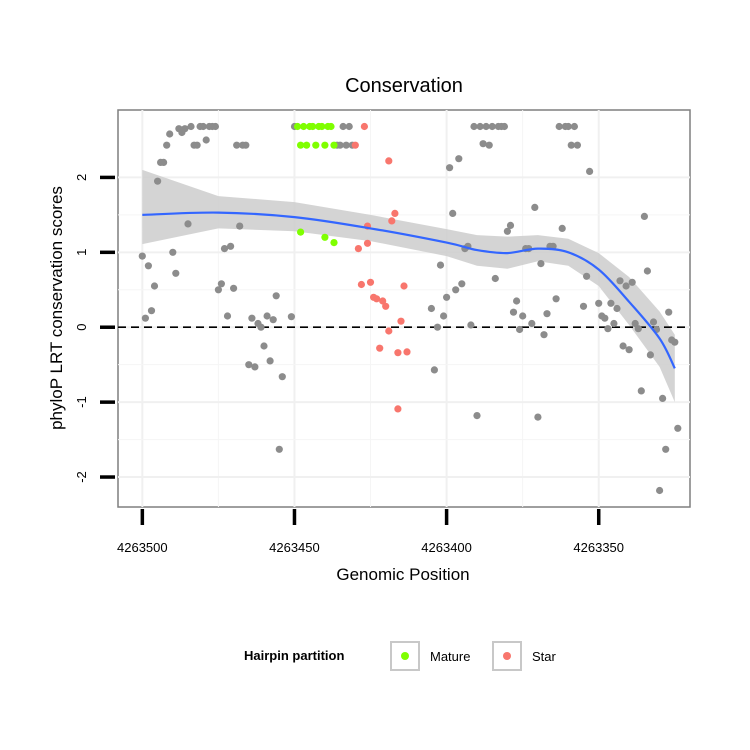 The width and height of the screenshot is (750, 750). Describe the element at coordinates (450, 656) in the screenshot. I see `legend-label-mature: Mature` at that location.